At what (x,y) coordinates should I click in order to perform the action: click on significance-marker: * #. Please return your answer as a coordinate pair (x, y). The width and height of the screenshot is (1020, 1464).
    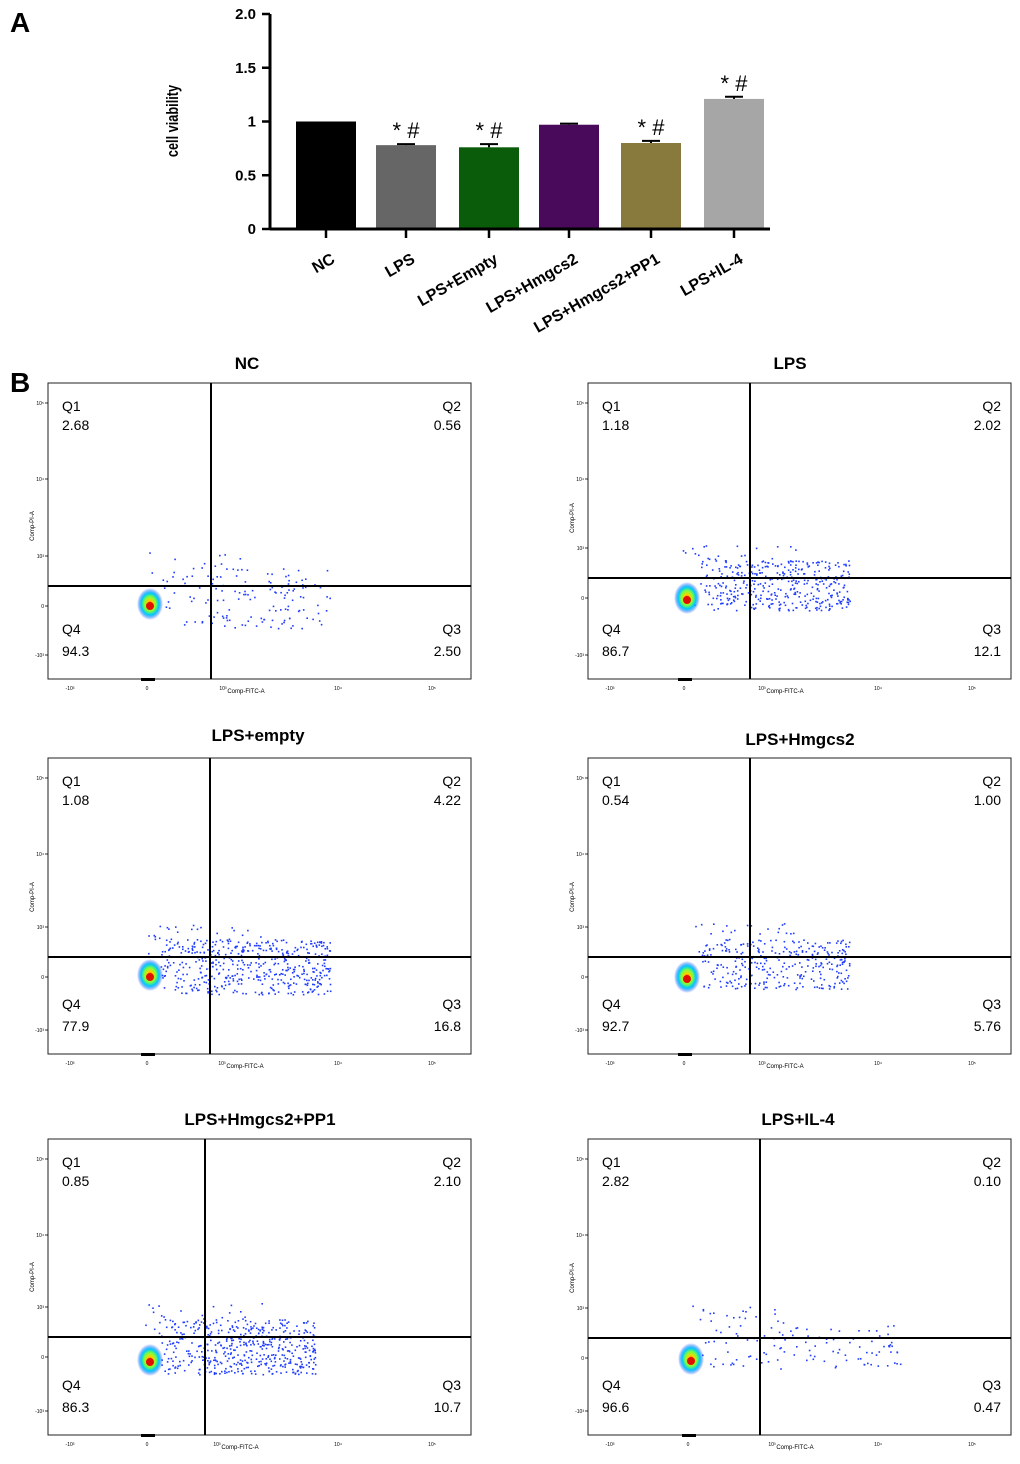
    Looking at the image, I should click on (490, 130).